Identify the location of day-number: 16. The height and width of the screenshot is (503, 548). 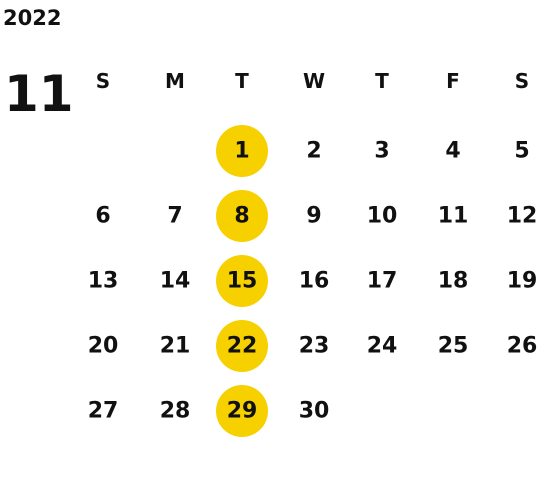
(314, 281).